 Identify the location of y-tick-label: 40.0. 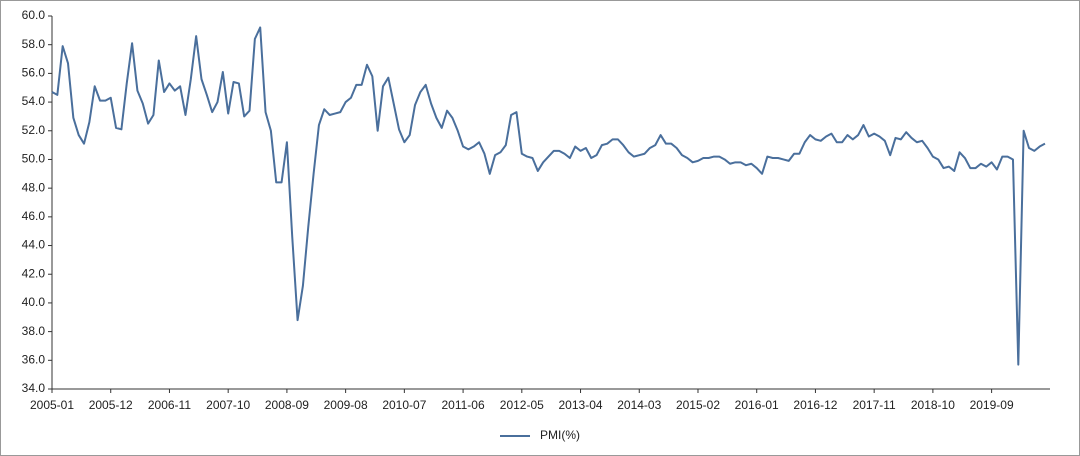
(34, 302).